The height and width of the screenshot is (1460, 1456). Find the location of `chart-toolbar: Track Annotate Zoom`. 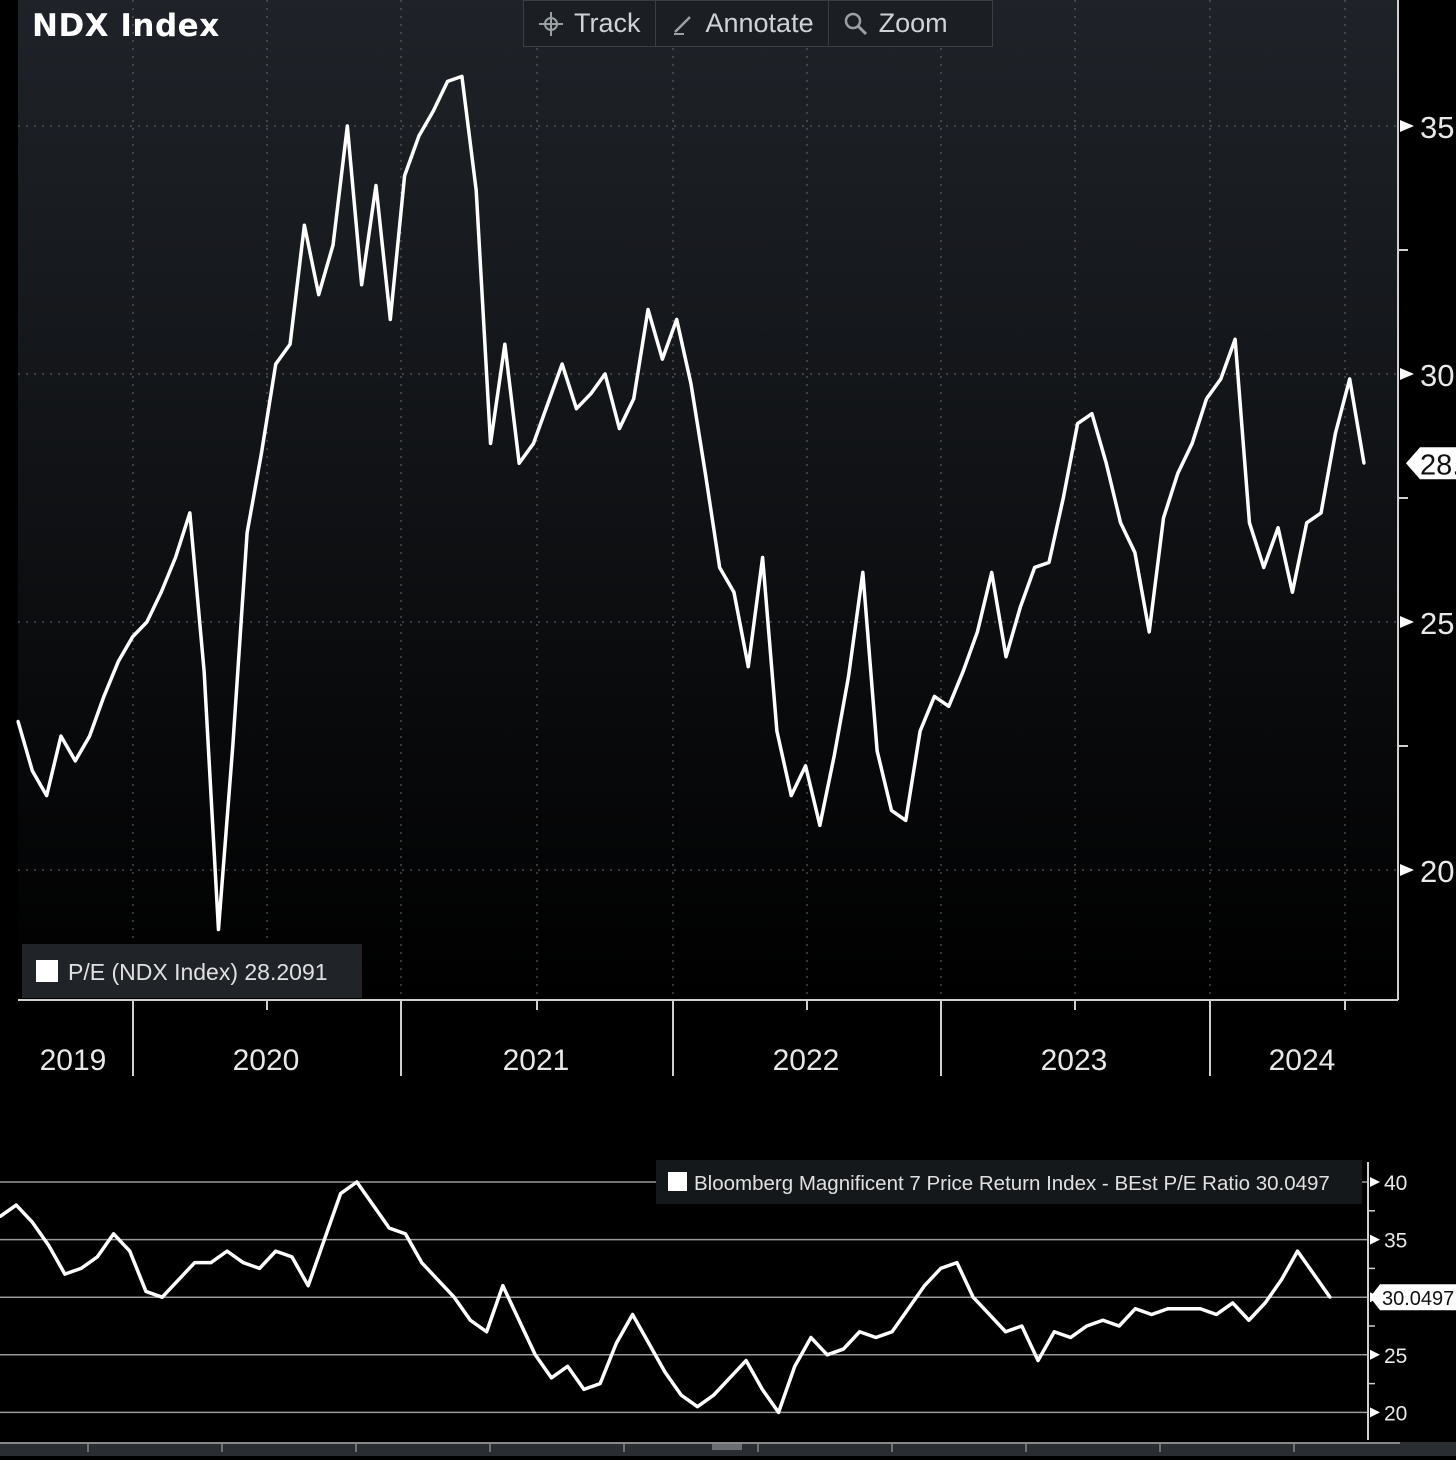

chart-toolbar: Track Annotate Zoom is located at coordinates (758, 23).